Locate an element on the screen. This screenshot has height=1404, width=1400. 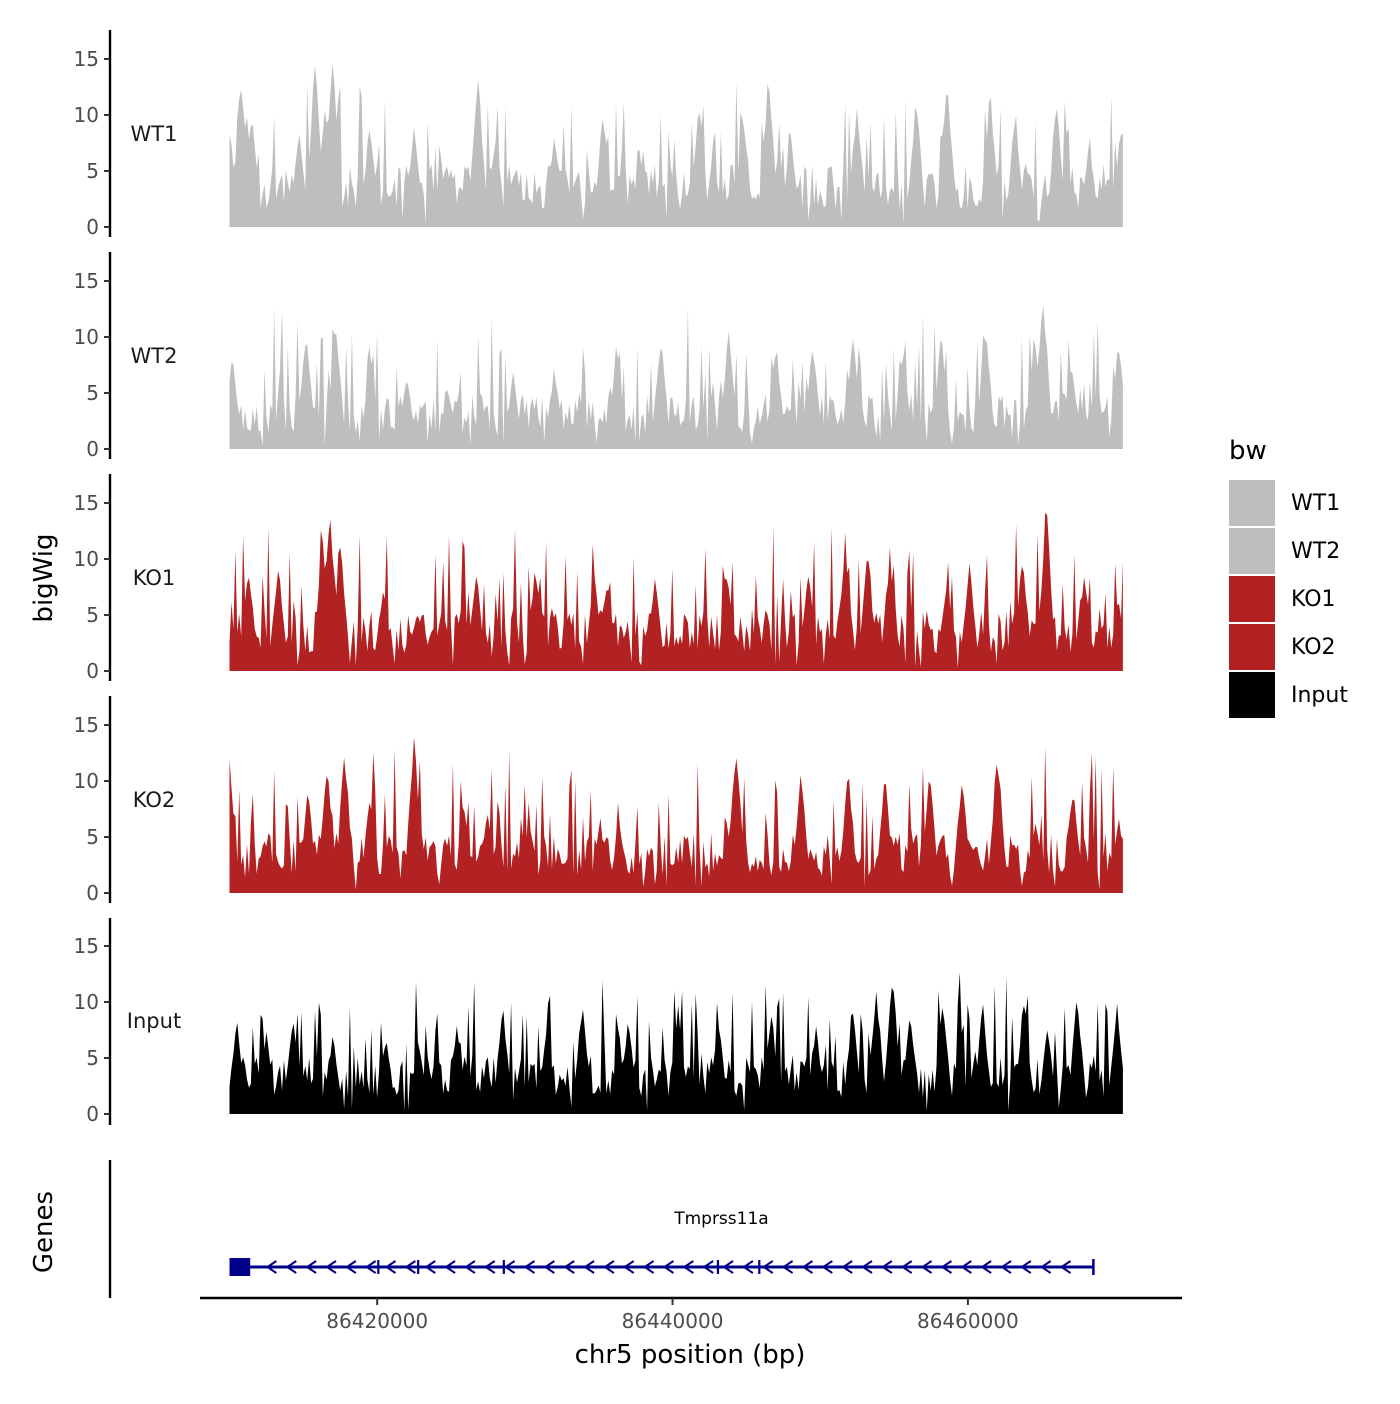
y-axis-title: bigWig is located at coordinates (44, 577).